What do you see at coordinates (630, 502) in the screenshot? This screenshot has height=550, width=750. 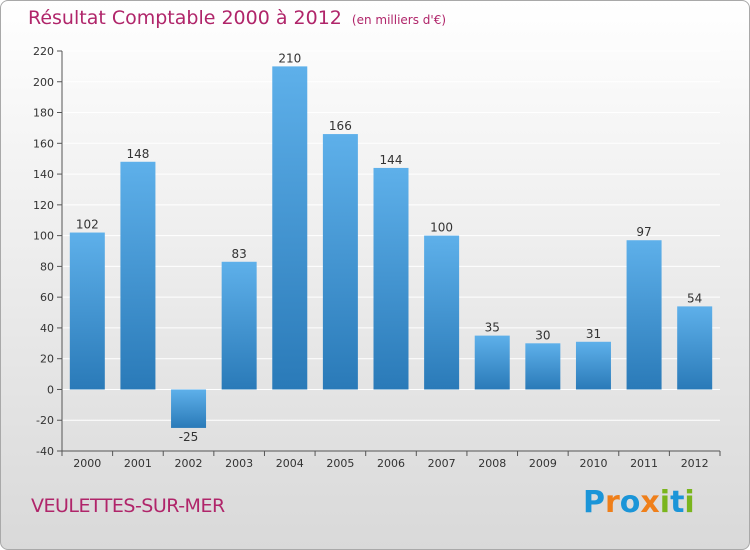 I see `logo-letter: o` at bounding box center [630, 502].